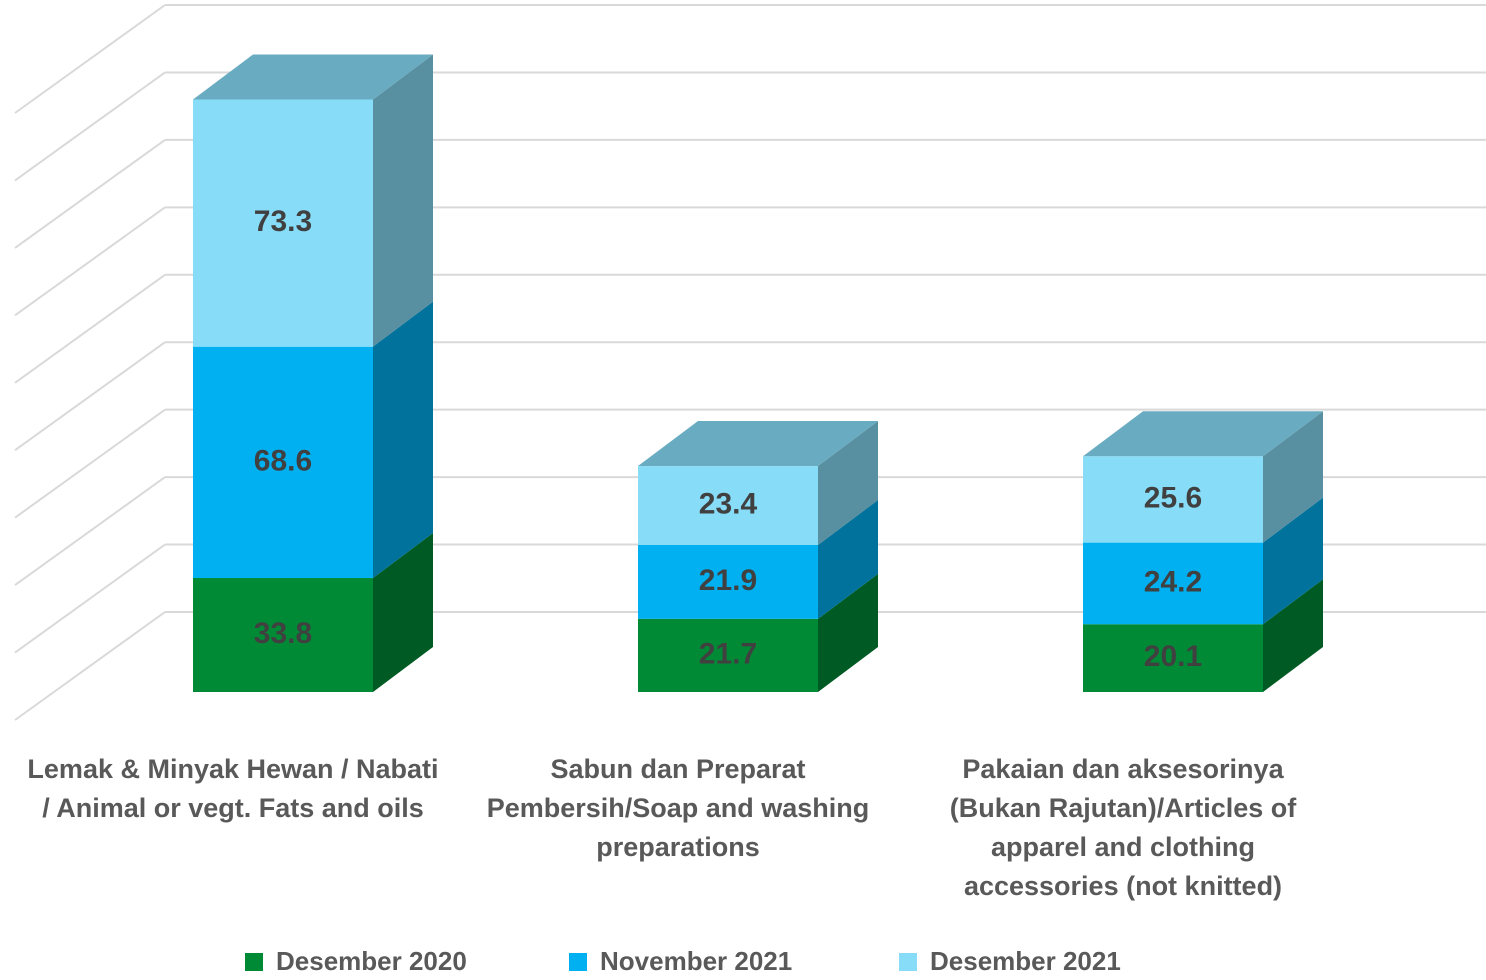 This screenshot has height=980, width=1486. I want to click on legend-label: Desember 2020, so click(371, 961).